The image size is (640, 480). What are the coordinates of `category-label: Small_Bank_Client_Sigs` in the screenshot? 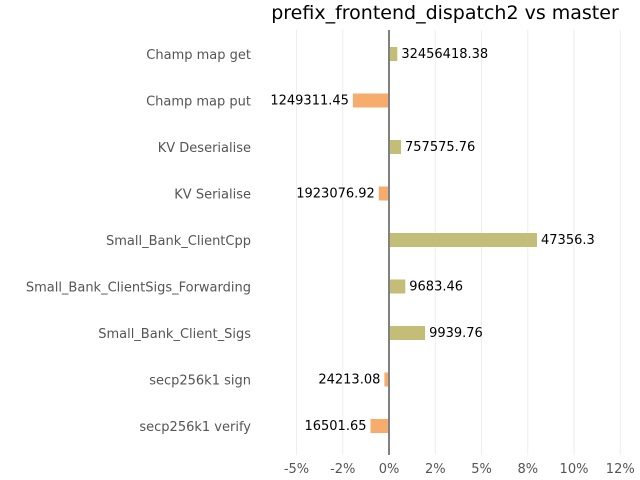 It's located at (174, 334).